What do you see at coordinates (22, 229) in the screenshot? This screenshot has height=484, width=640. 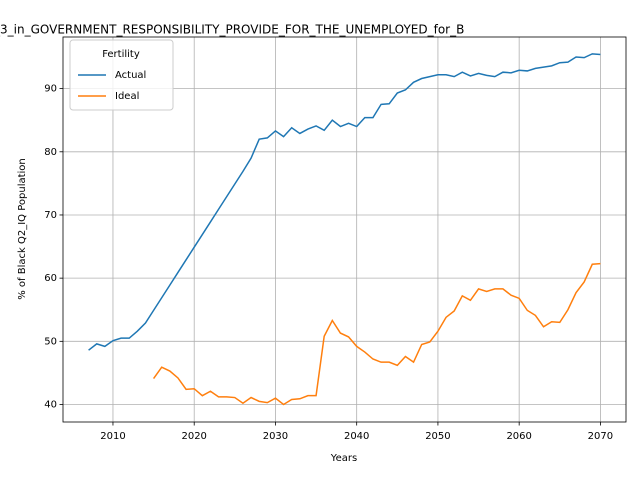 I see `y-axis-label: % of Black Q2_IQ Population` at bounding box center [22, 229].